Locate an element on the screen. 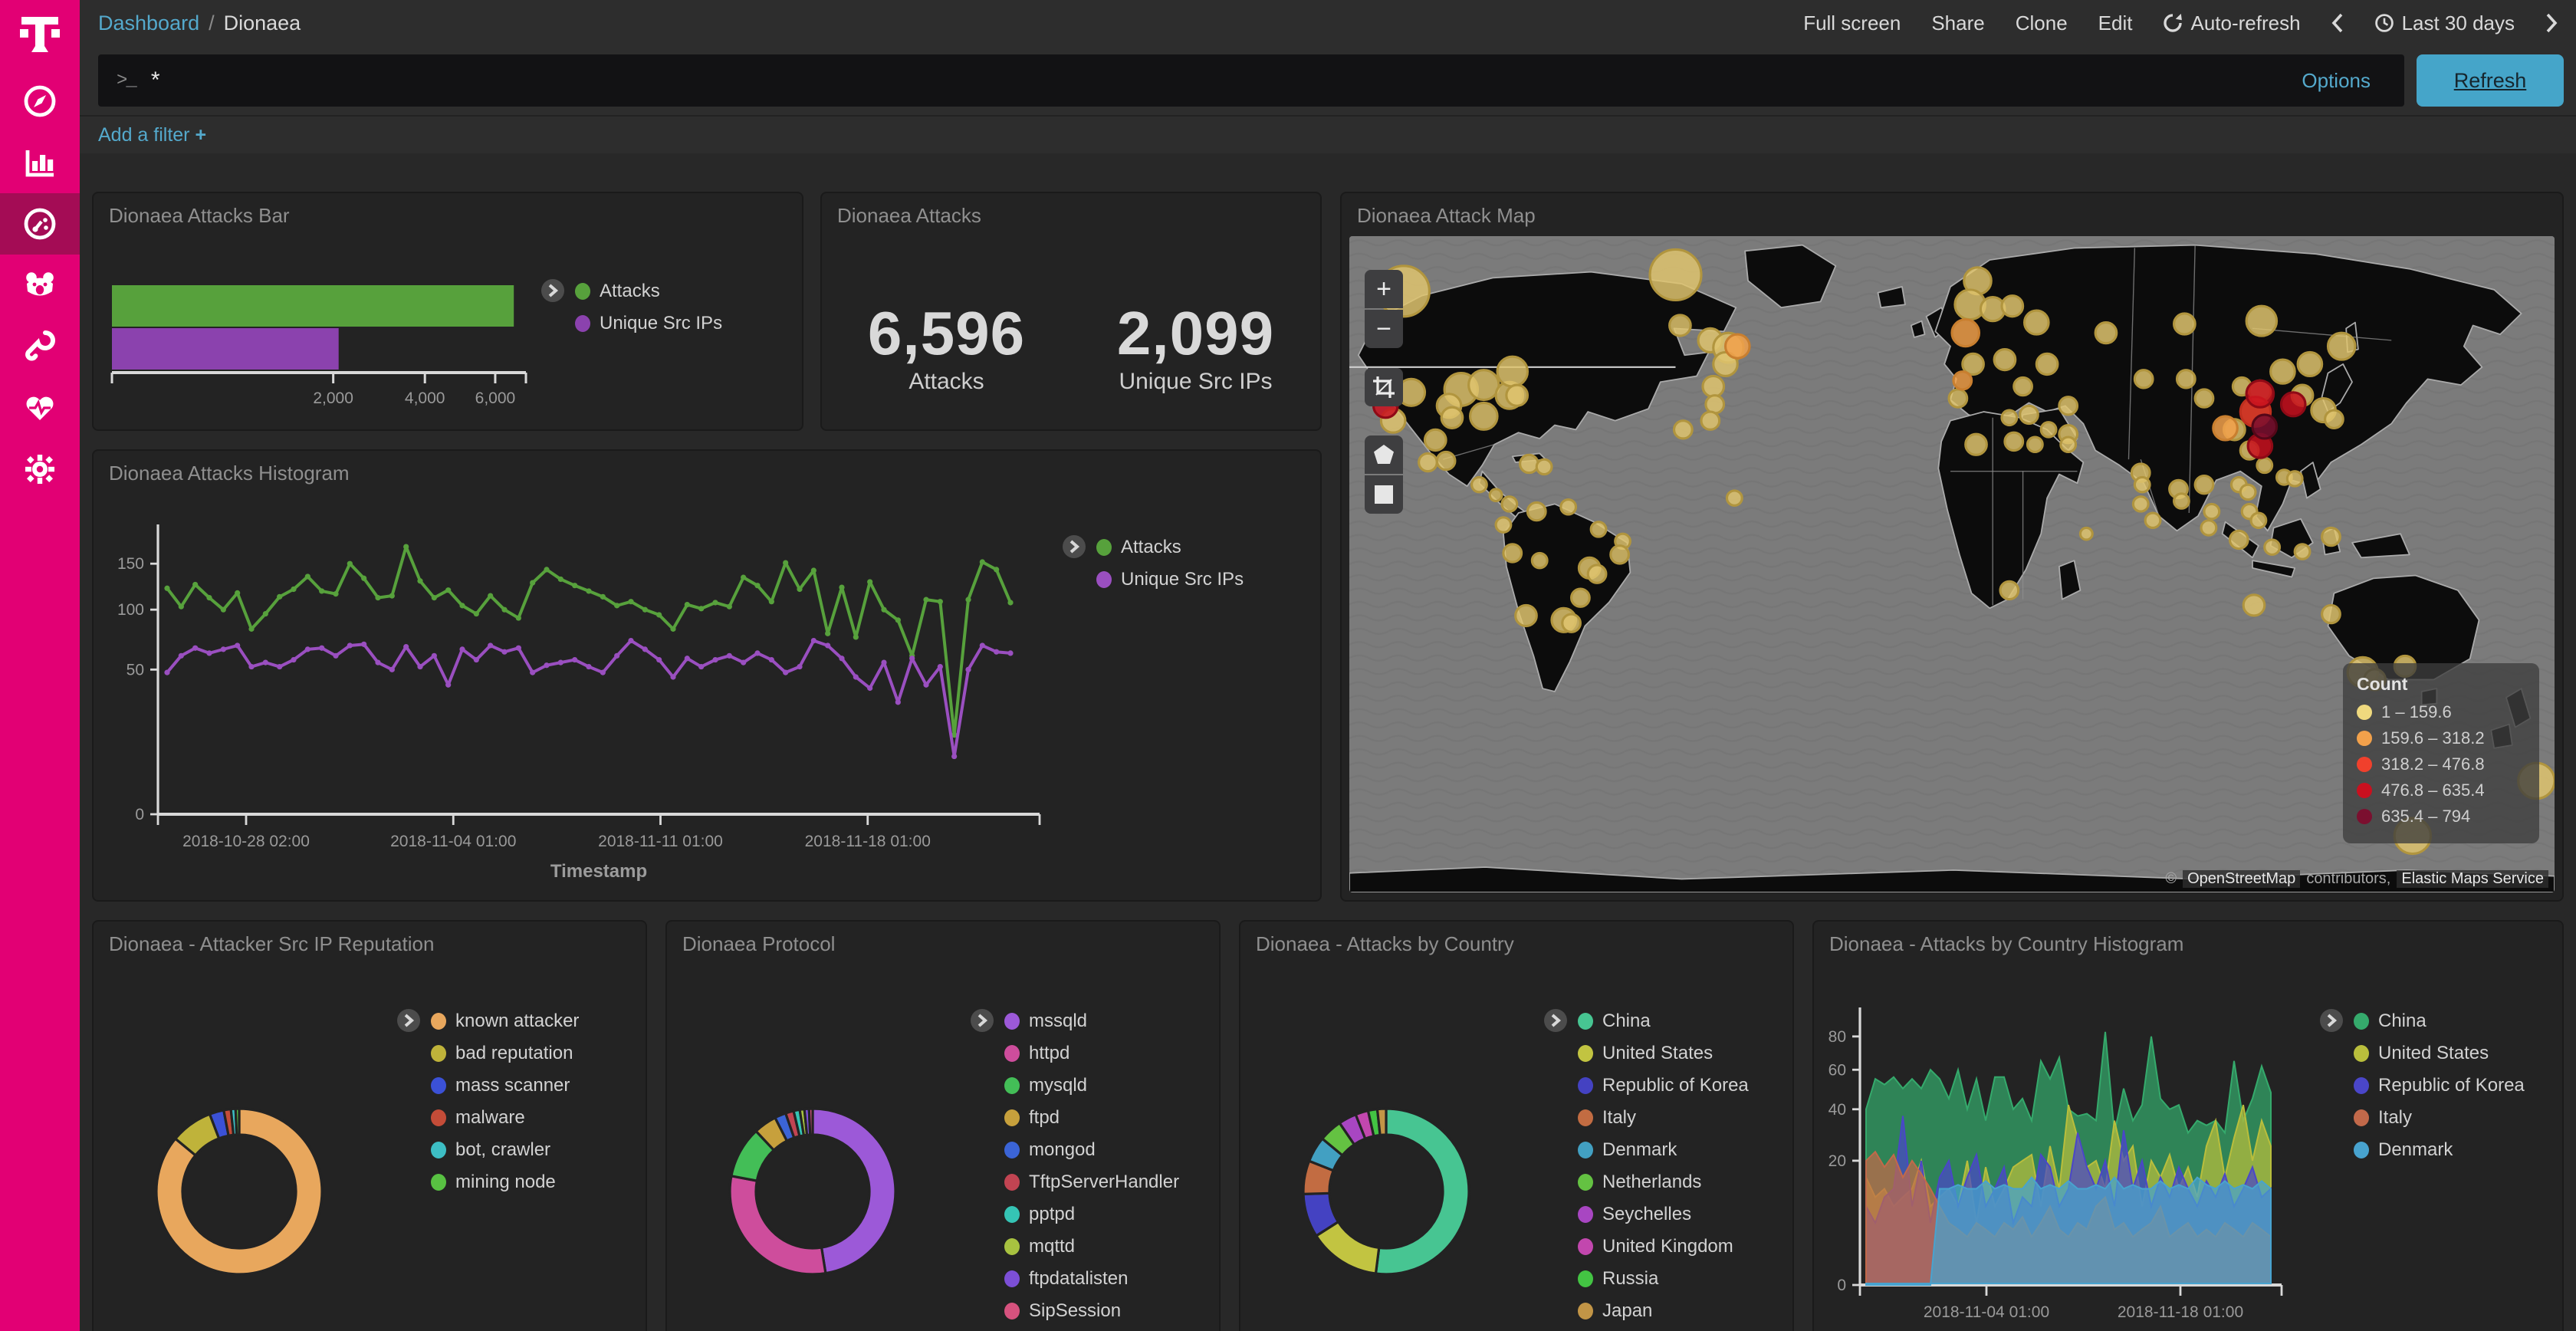  sidebar-item-visualize is located at coordinates (40, 162).